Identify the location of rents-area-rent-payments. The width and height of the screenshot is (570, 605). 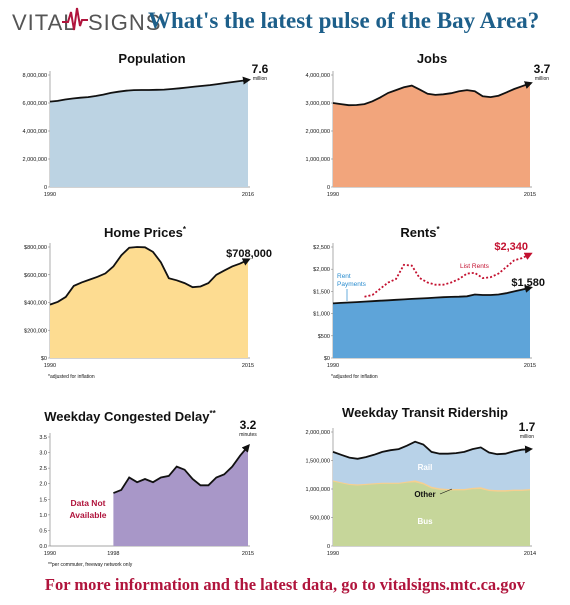
(431, 322).